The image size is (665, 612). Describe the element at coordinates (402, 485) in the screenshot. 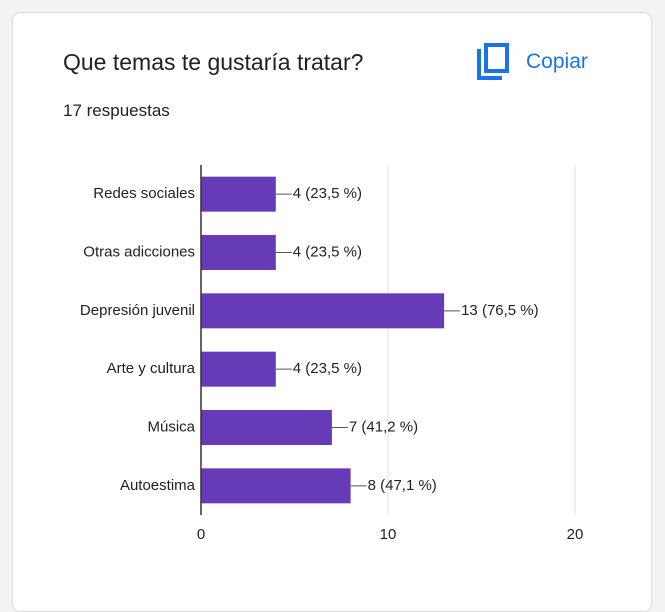

I see `value-label: 8 (47,1 %)` at that location.